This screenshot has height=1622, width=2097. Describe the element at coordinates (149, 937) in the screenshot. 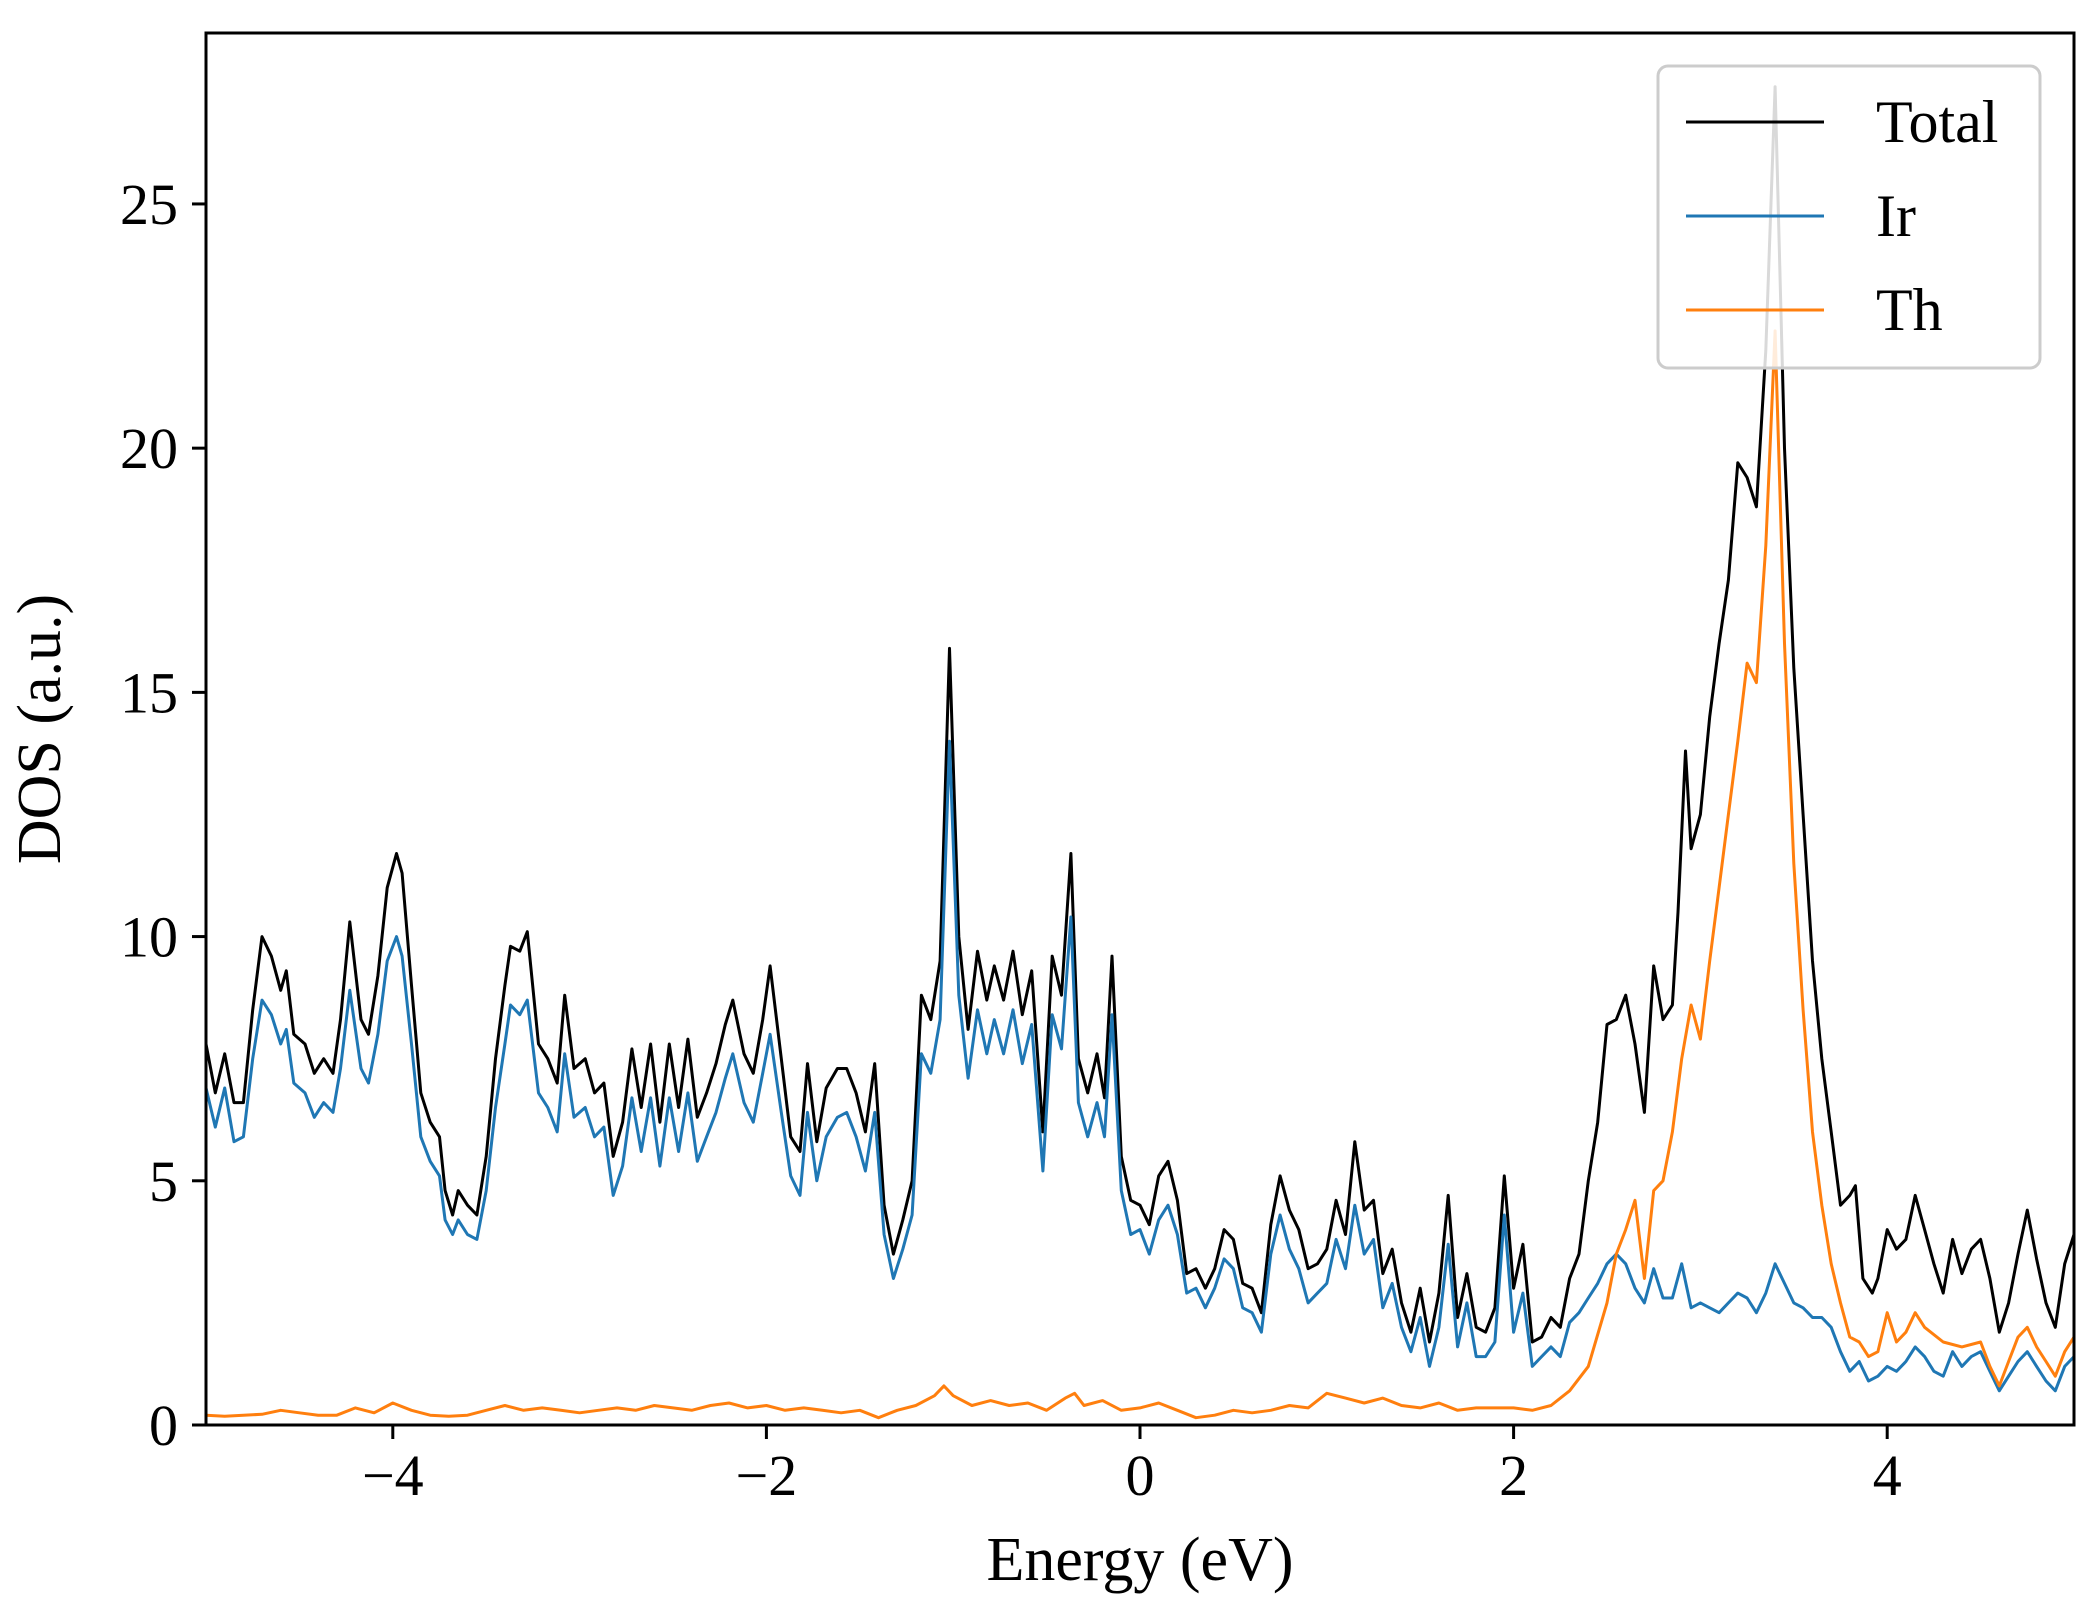

I see `y-tick-label: 10` at that location.